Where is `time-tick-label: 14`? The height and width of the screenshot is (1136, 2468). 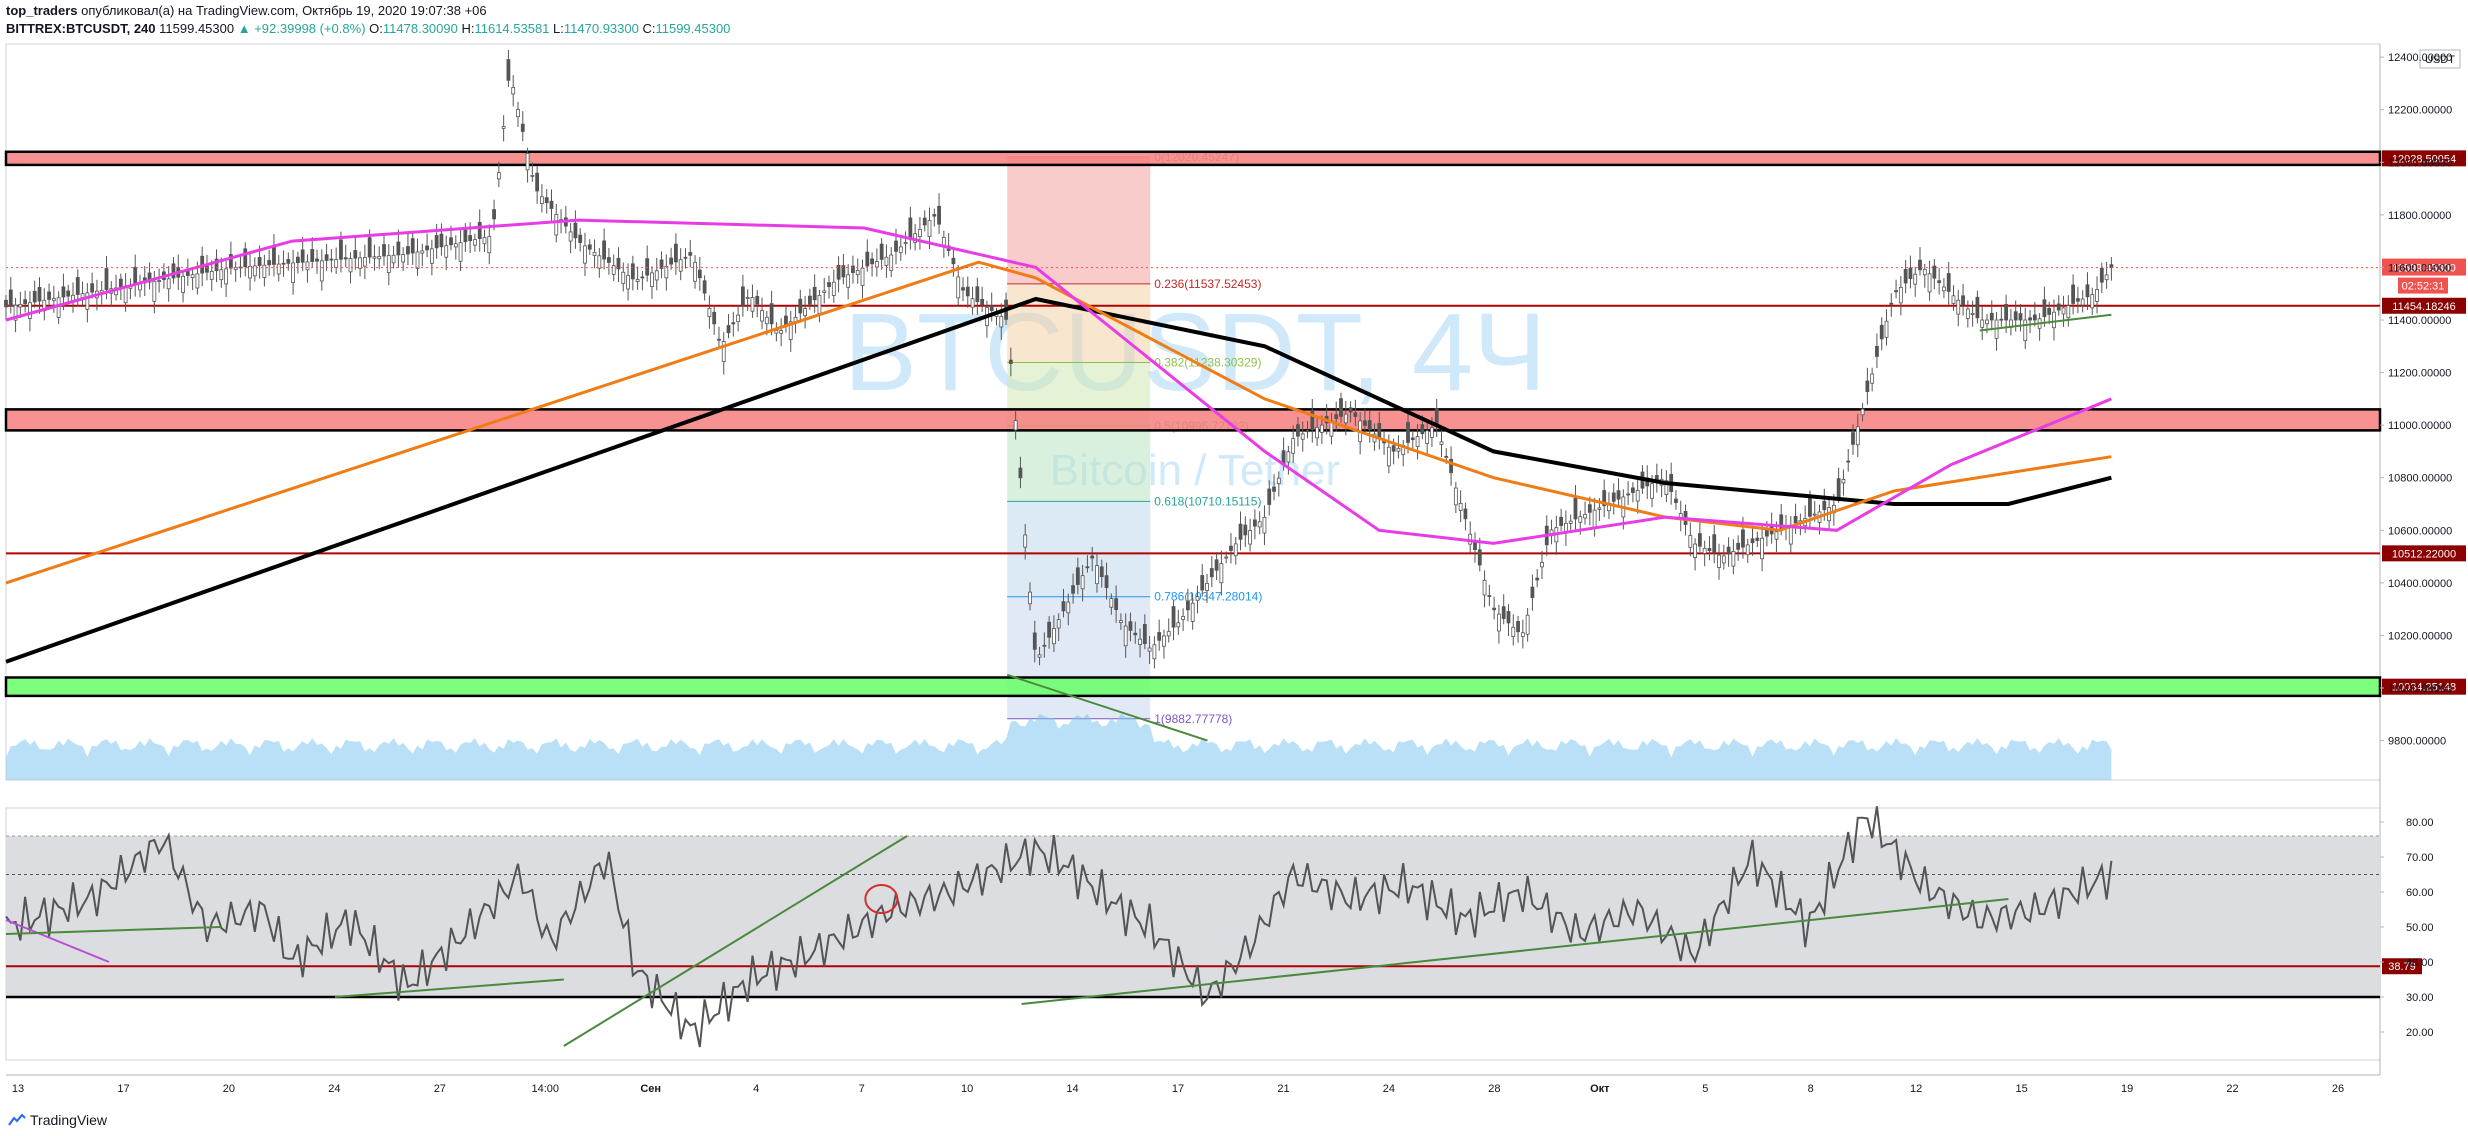
time-tick-label: 14 is located at coordinates (1072, 1089).